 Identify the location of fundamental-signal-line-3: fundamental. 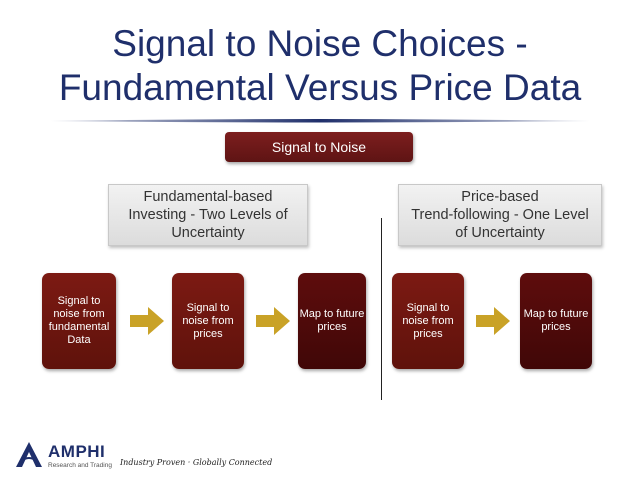
(79, 327).